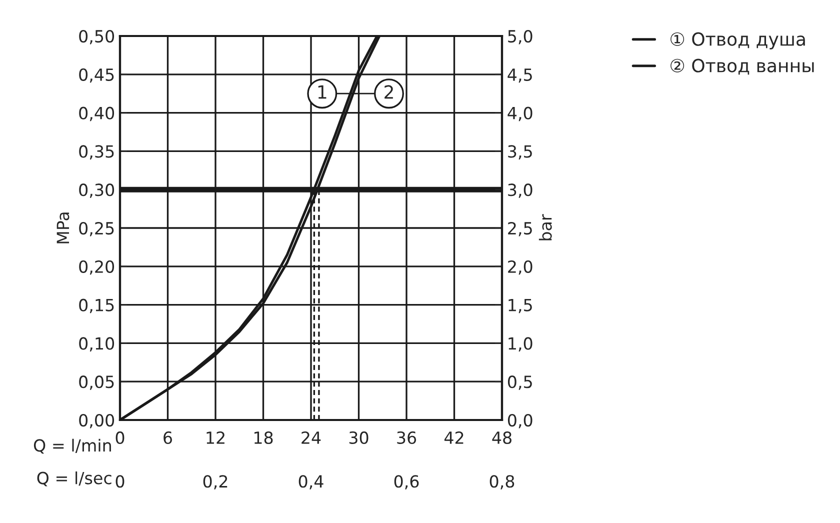 Image resolution: width=840 pixels, height=523 pixels. I want to click on y2-tick-label: 1,0, so click(520, 344).